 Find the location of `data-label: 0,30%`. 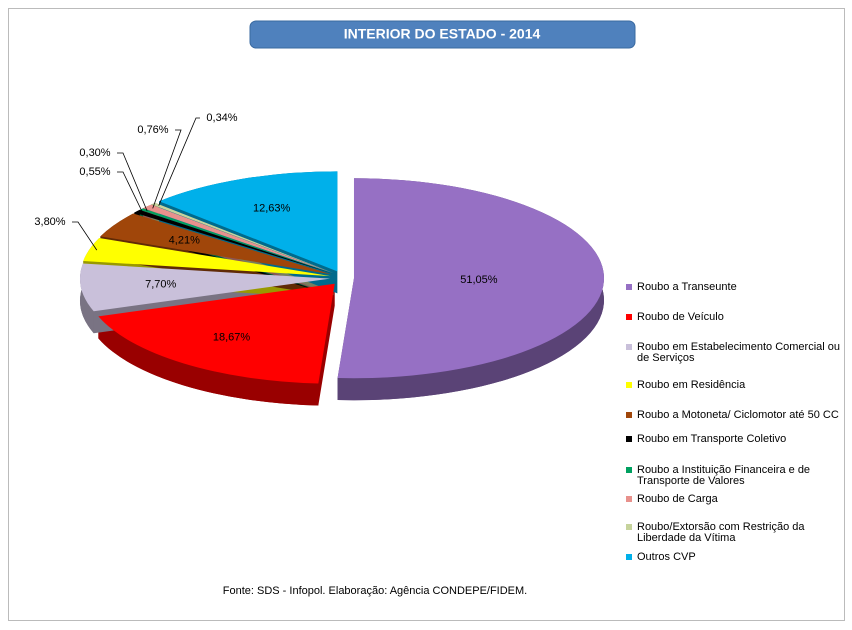

data-label: 0,30% is located at coordinates (94, 153).